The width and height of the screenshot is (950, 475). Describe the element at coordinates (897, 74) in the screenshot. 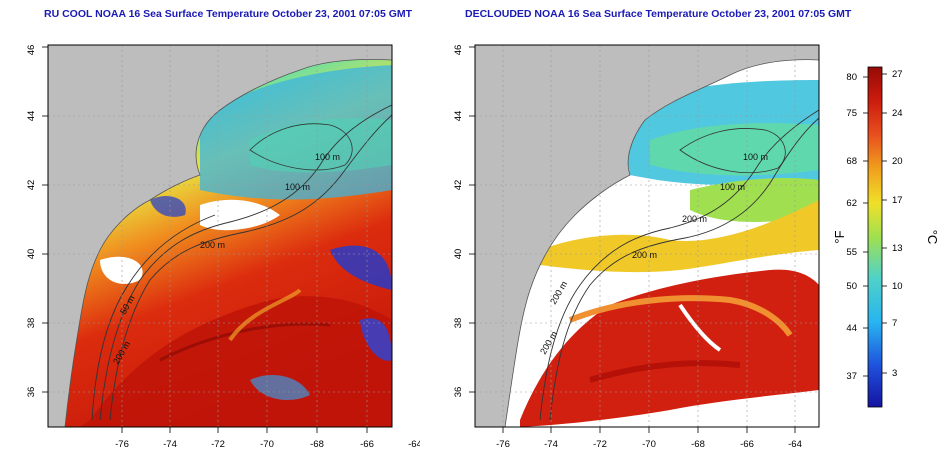

I see `celsius-tick: 27` at that location.